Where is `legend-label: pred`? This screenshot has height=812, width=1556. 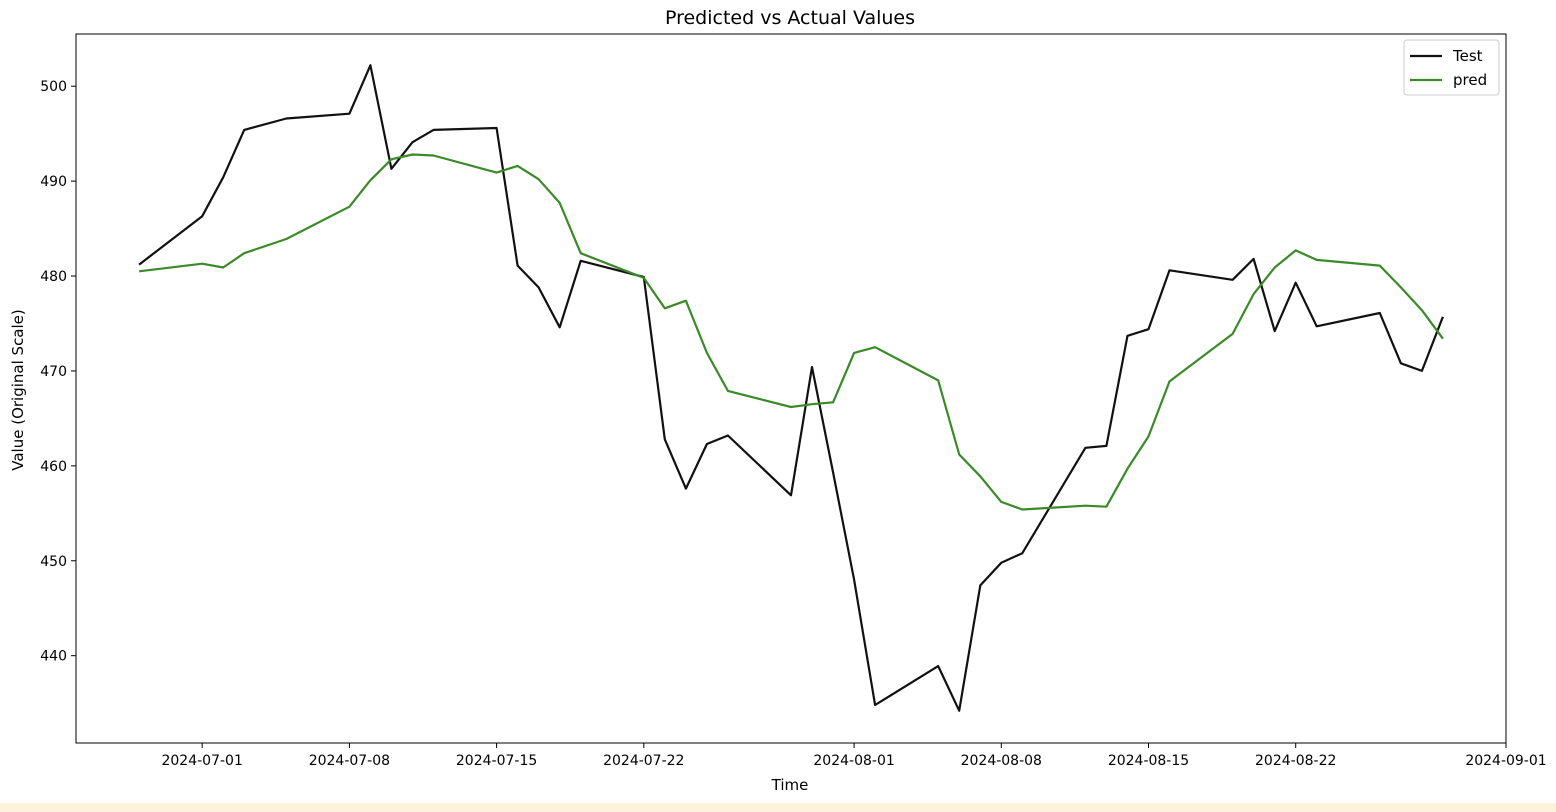
legend-label: pred is located at coordinates (1470, 80).